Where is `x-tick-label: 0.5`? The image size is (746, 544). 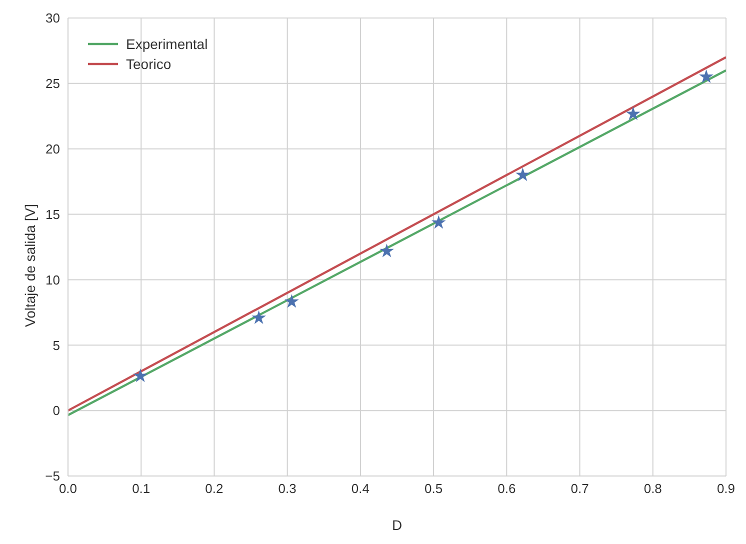 x-tick-label: 0.5 is located at coordinates (433, 488).